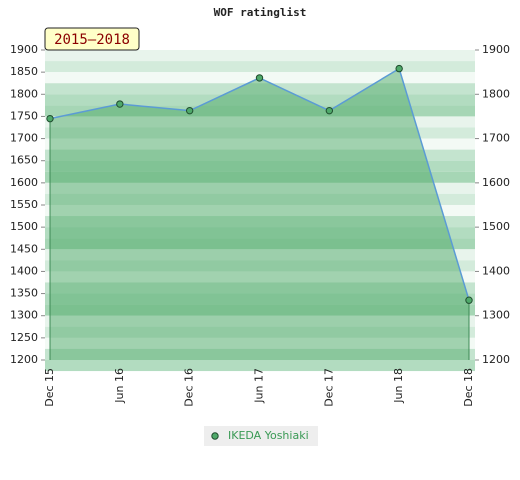  I want to click on y-tick-label: 1500, so click(24, 226).